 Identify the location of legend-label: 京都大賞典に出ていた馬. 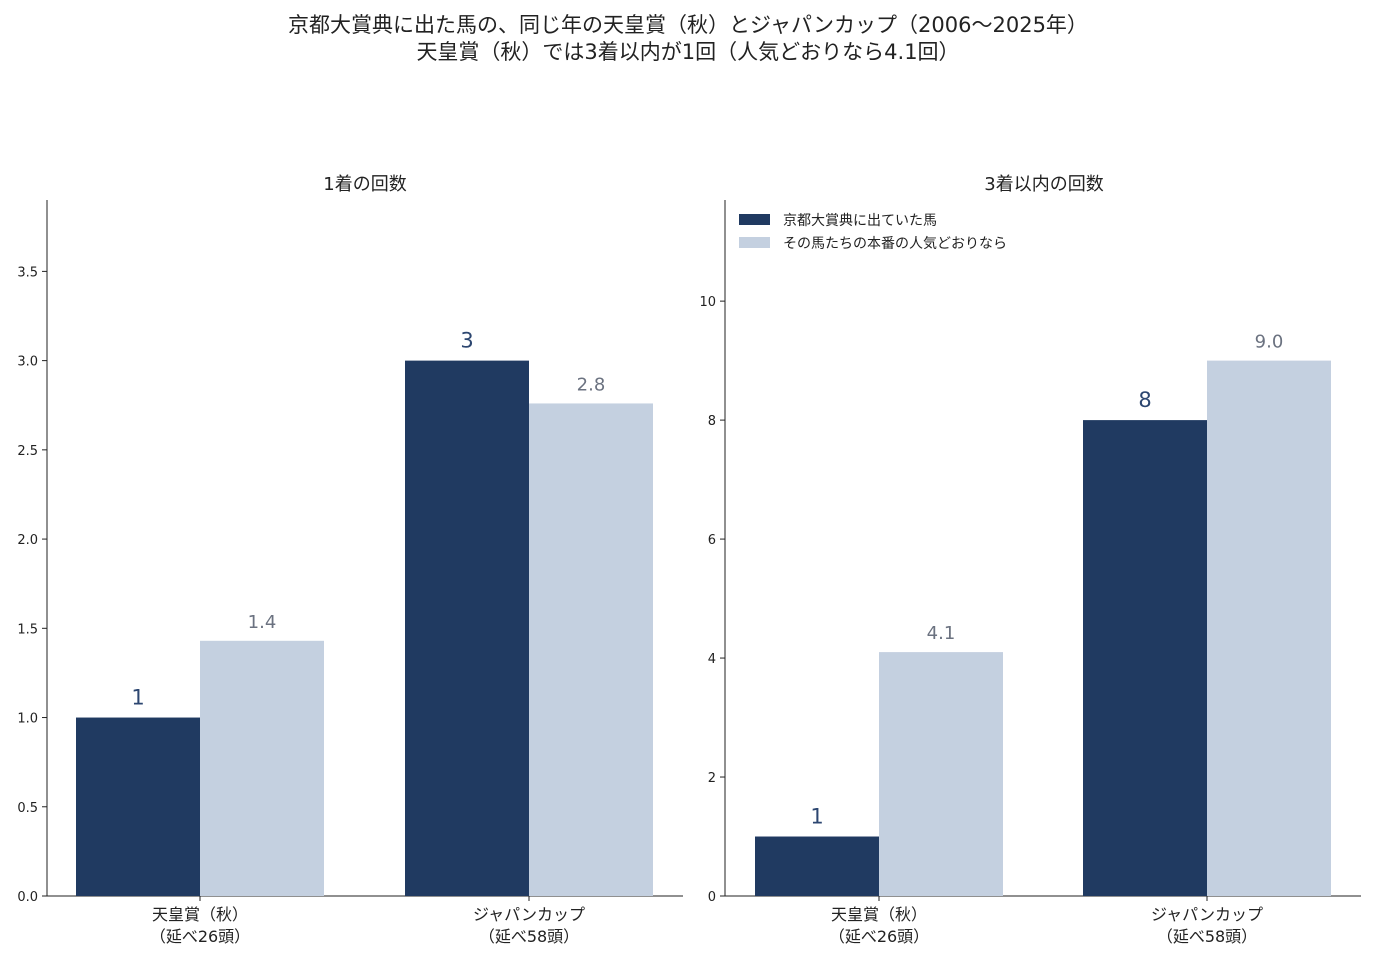
(860, 221).